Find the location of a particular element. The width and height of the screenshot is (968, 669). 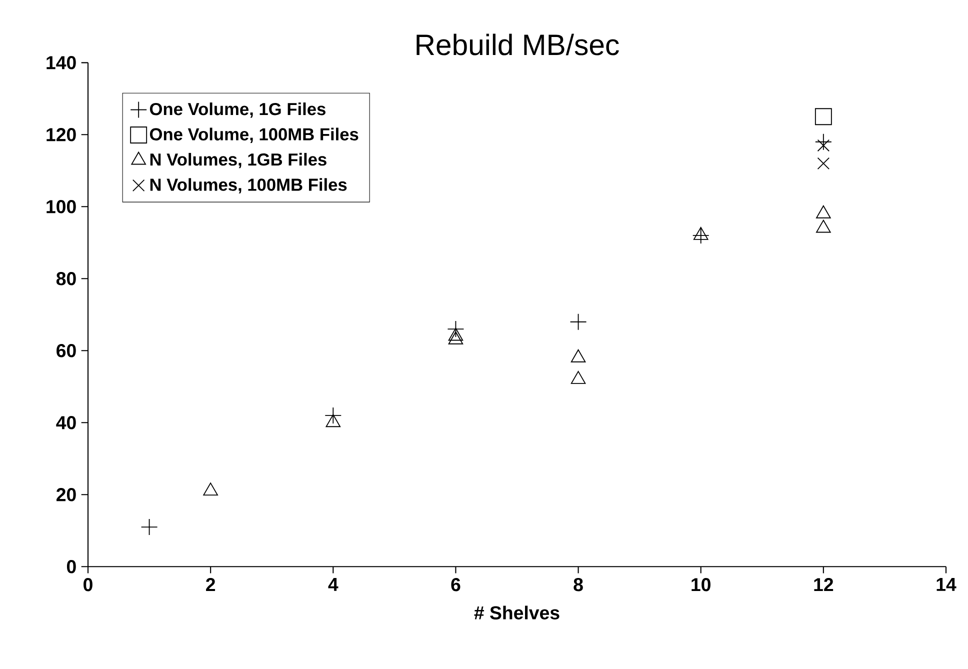

y-tick-label: 140 is located at coordinates (61, 63).